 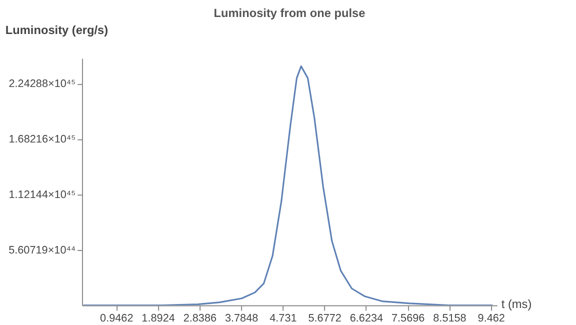 I want to click on x-tick-label: 4.731, so click(x=283, y=318).